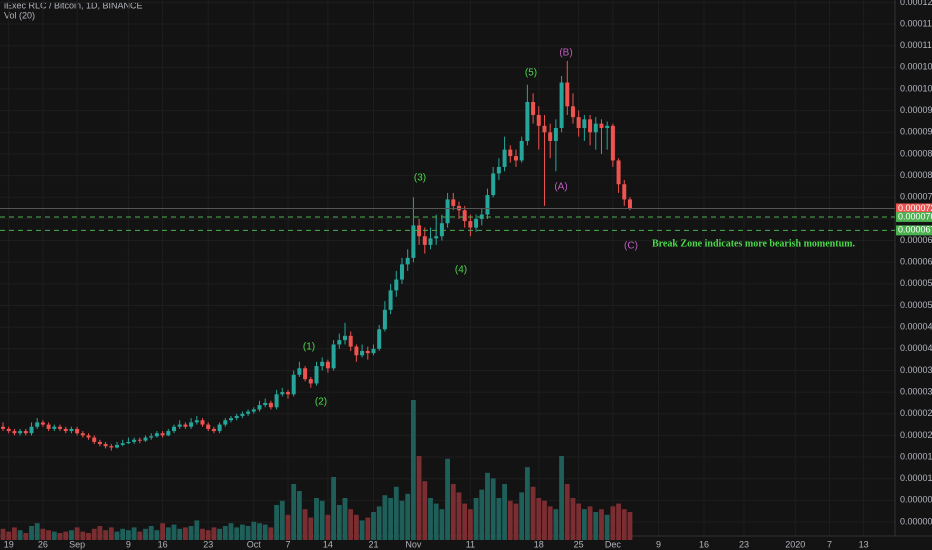 The width and height of the screenshot is (932, 550). I want to click on y-tick-label: 0.00003500, so click(916, 370).